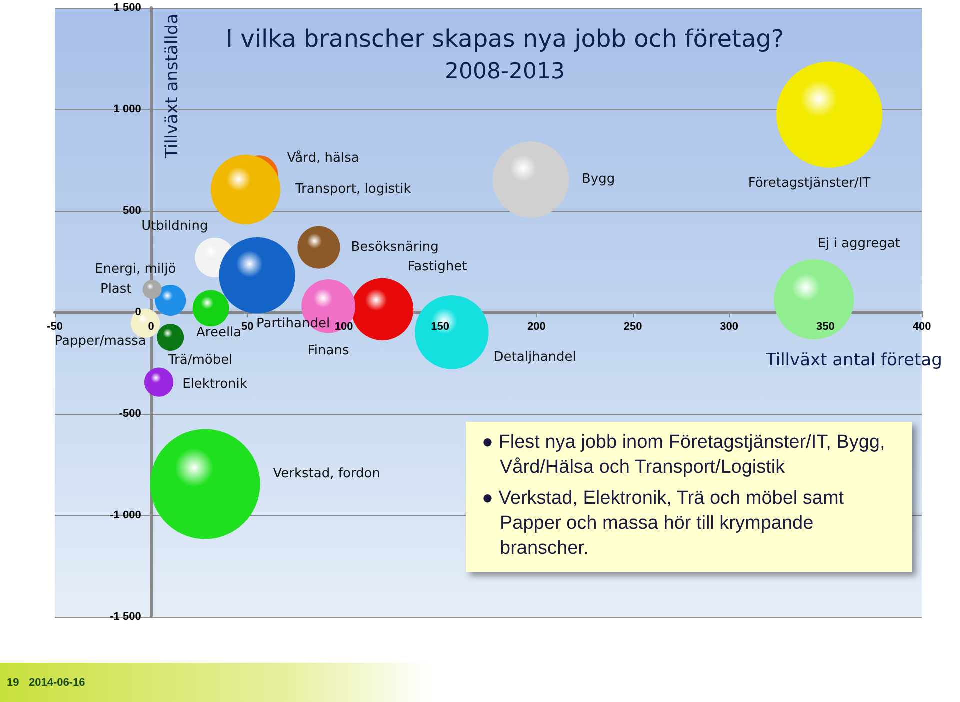  Describe the element at coordinates (128, 110) in the screenshot. I see `y-tick-label: 1 000` at that location.